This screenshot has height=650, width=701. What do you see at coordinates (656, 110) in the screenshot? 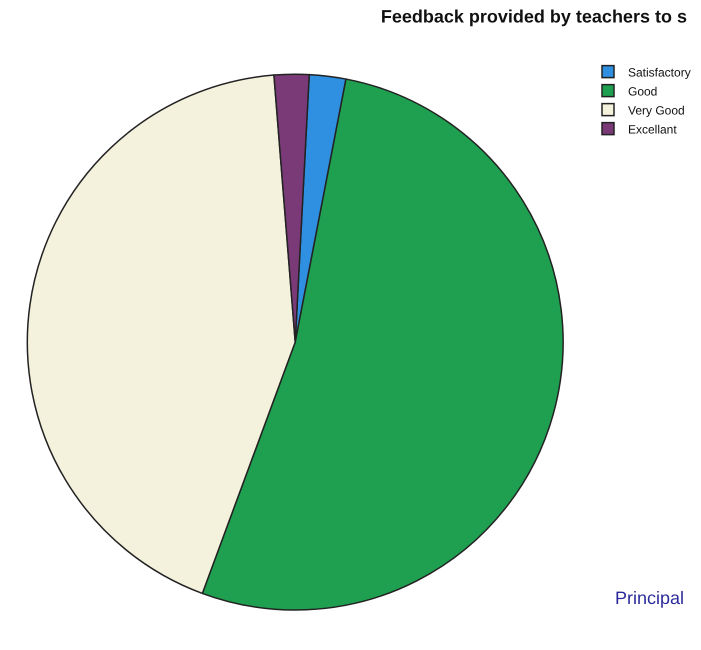
I see `legend-label: Very Good` at bounding box center [656, 110].